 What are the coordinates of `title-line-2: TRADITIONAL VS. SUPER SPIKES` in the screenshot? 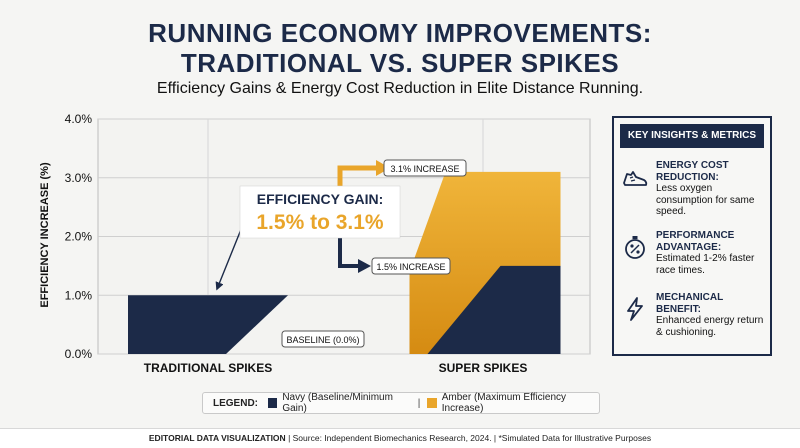 It's located at (400, 63).